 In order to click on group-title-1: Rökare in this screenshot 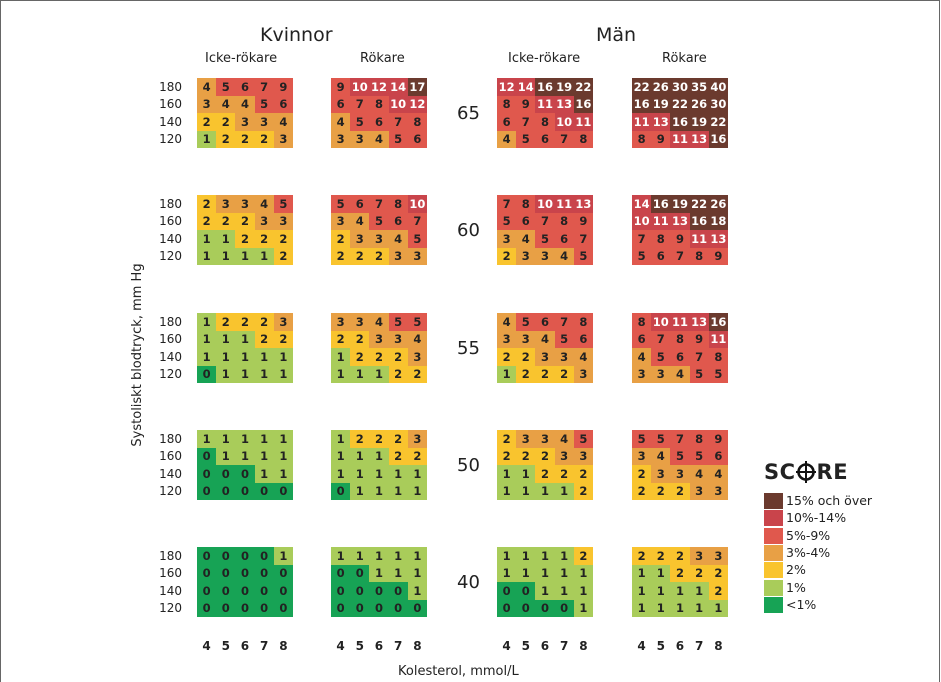, I will do `click(382, 58)`.